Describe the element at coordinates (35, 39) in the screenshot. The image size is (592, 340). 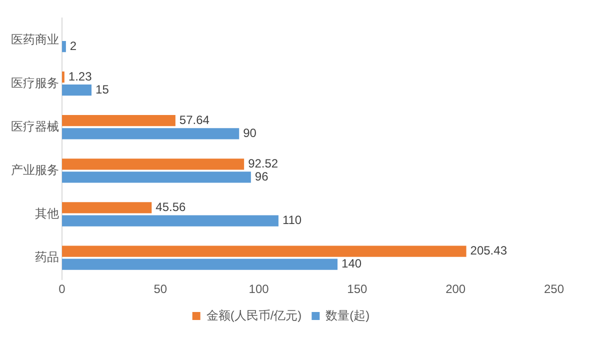
I see `y-tick-label: 医药商业` at that location.